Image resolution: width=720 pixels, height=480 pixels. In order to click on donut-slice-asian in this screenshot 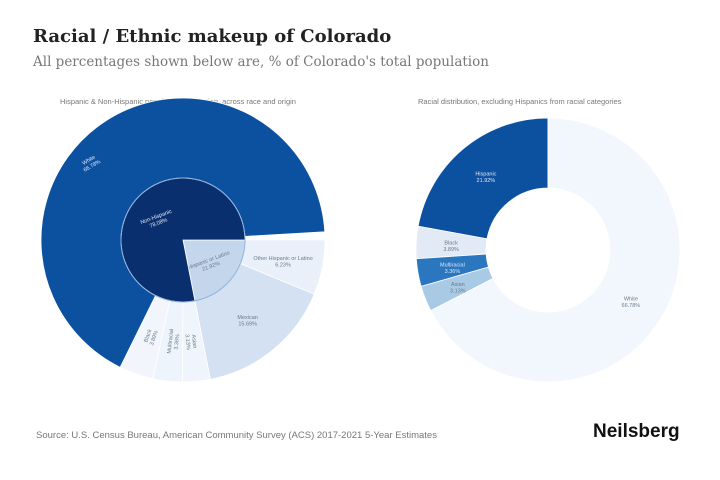, I will do `click(457, 289)`.